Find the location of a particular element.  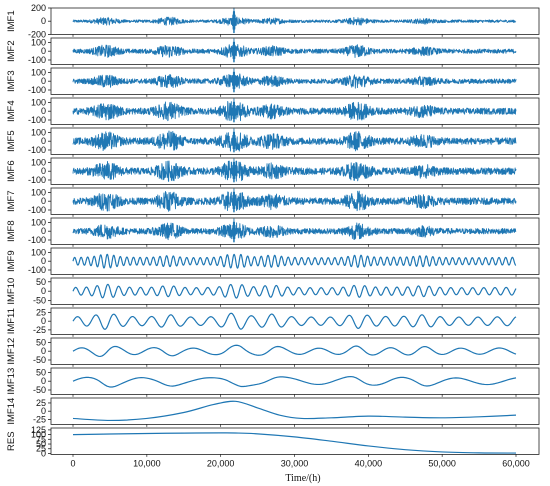

y-tick-label: -200 is located at coordinates (37, 34).